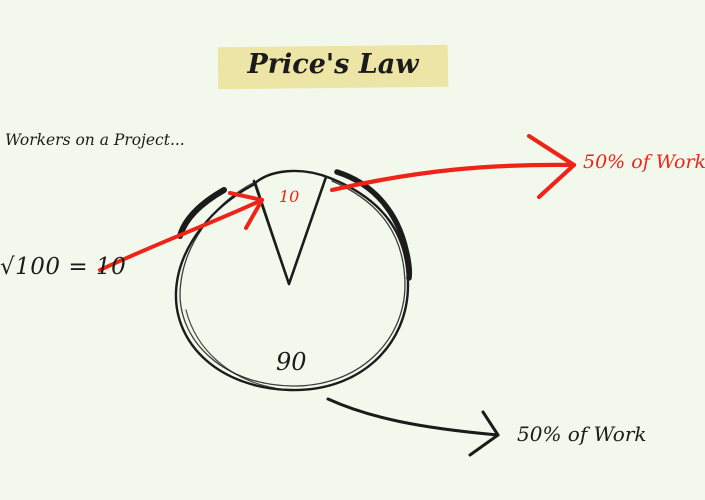 The height and width of the screenshot is (500, 705). I want to click on rest-value-label: 90, so click(291, 362).